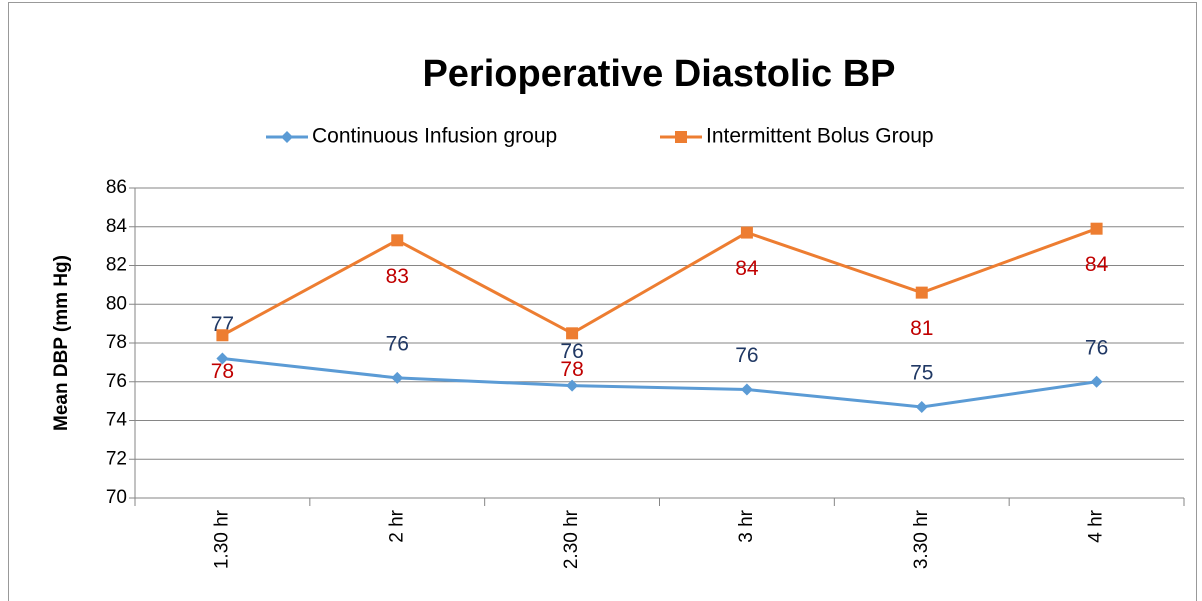 Image resolution: width=1202 pixels, height=601 pixels. I want to click on y-tick-label: 82, so click(116, 265).